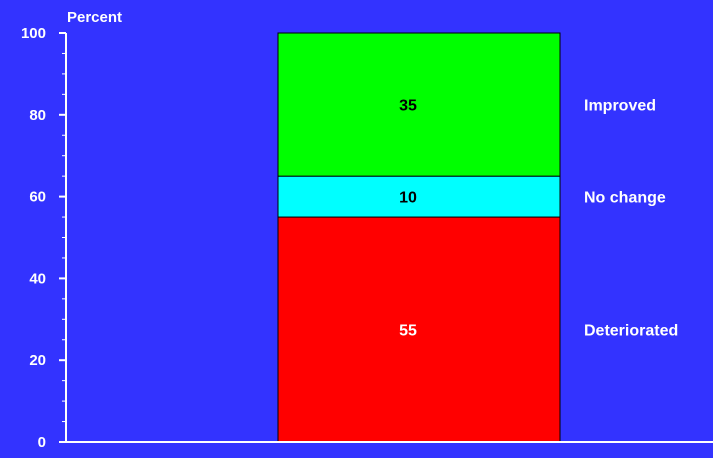 This screenshot has height=458, width=713. What do you see at coordinates (37, 278) in the screenshot?
I see `y-tick-label: 40` at bounding box center [37, 278].